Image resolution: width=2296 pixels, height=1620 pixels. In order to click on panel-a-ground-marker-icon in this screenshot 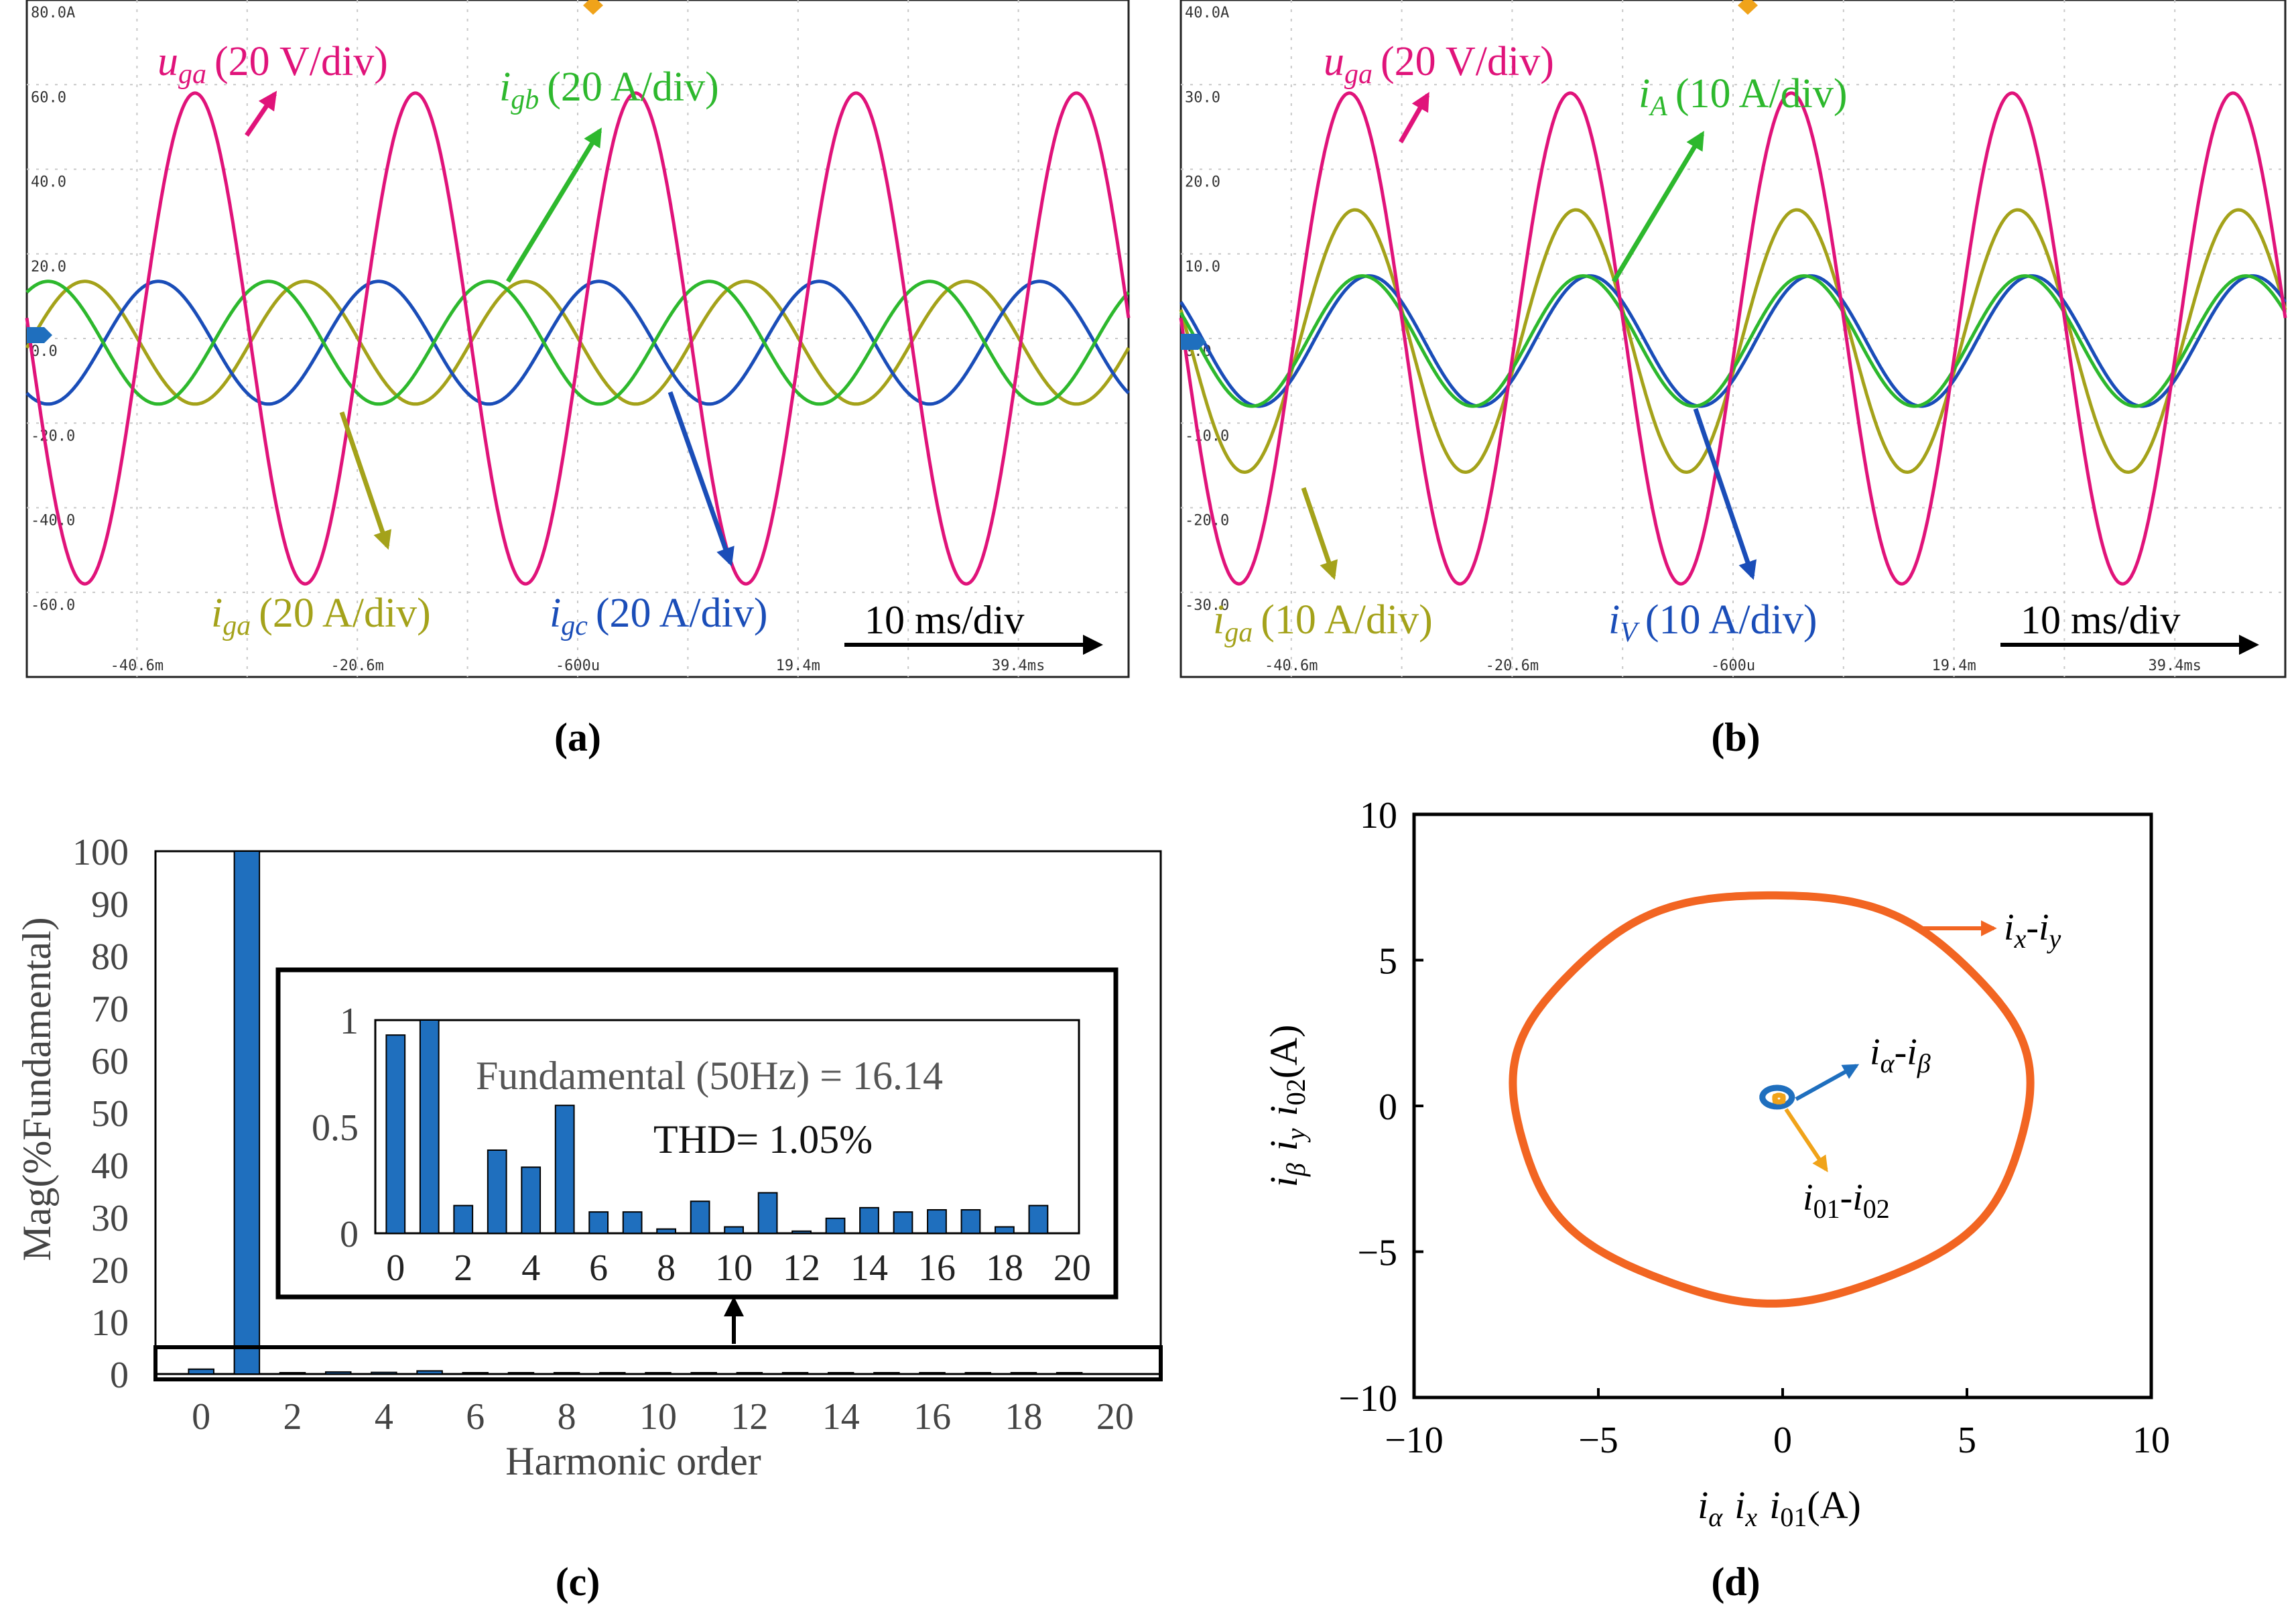, I will do `click(39, 335)`.